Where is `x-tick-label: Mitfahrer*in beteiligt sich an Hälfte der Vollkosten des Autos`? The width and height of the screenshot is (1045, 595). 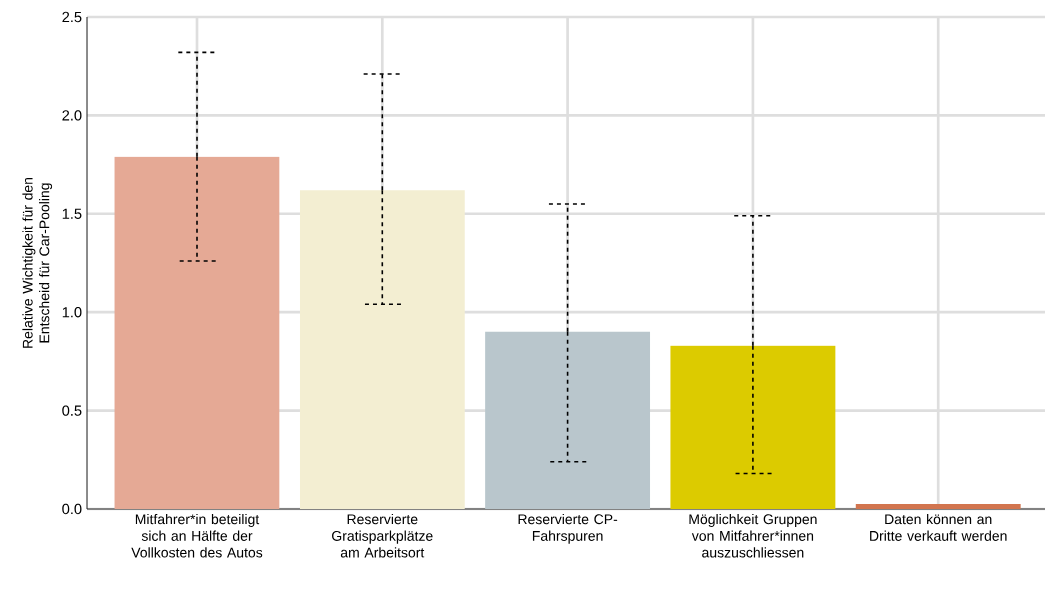 x-tick-label: Mitfahrer*in beteiligt sich an Hälfte der Vollkosten des Autos is located at coordinates (197, 535).